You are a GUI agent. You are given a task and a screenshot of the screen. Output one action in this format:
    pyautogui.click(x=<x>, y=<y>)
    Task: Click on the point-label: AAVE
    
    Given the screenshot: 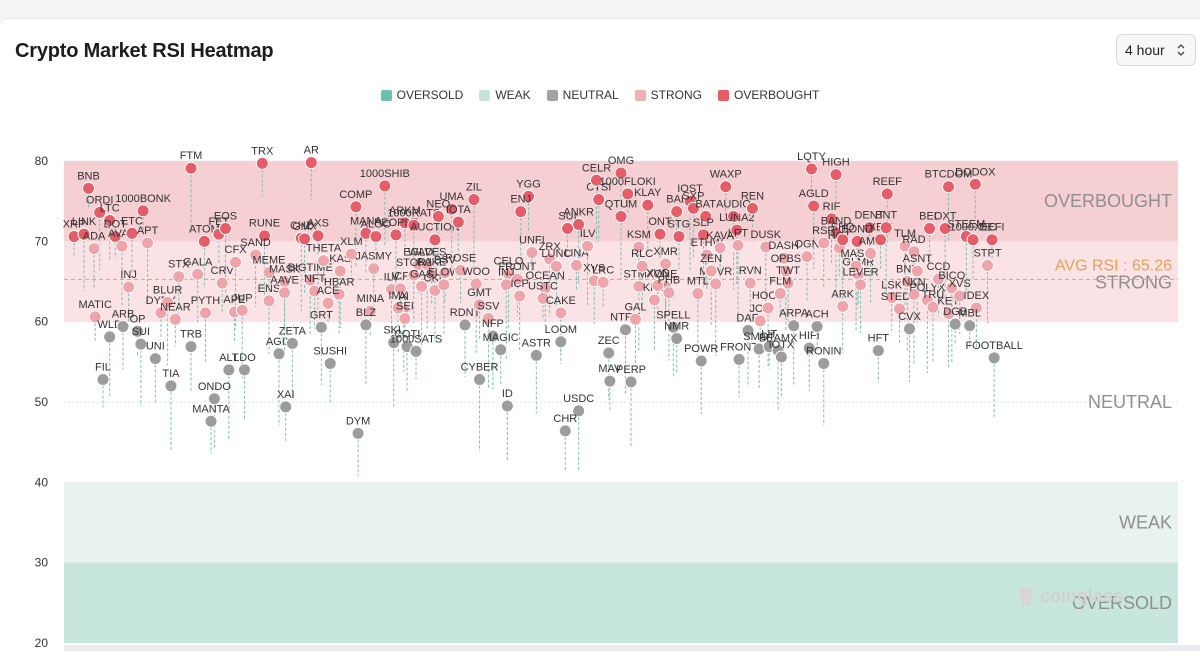 What is the action you would take?
    pyautogui.click(x=284, y=281)
    